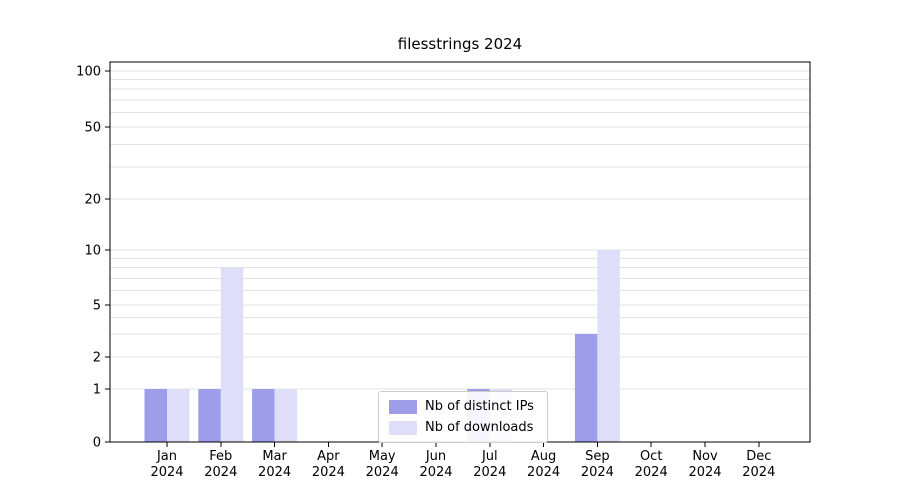  I want to click on bar-nb-of-distinct-ips-sep, so click(586, 387).